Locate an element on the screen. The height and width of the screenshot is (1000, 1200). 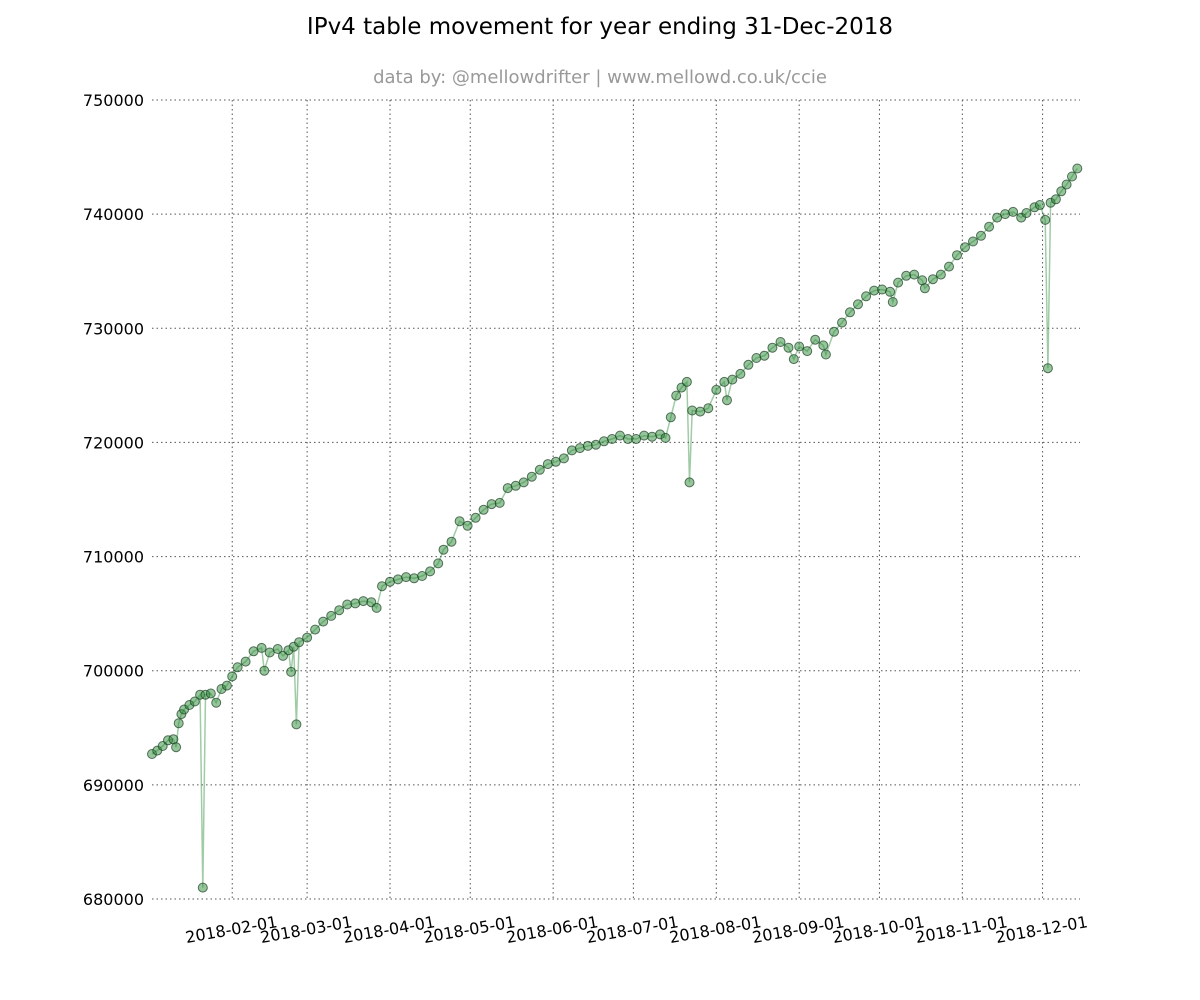
y-tick-label: 750000 is located at coordinates (113, 100).